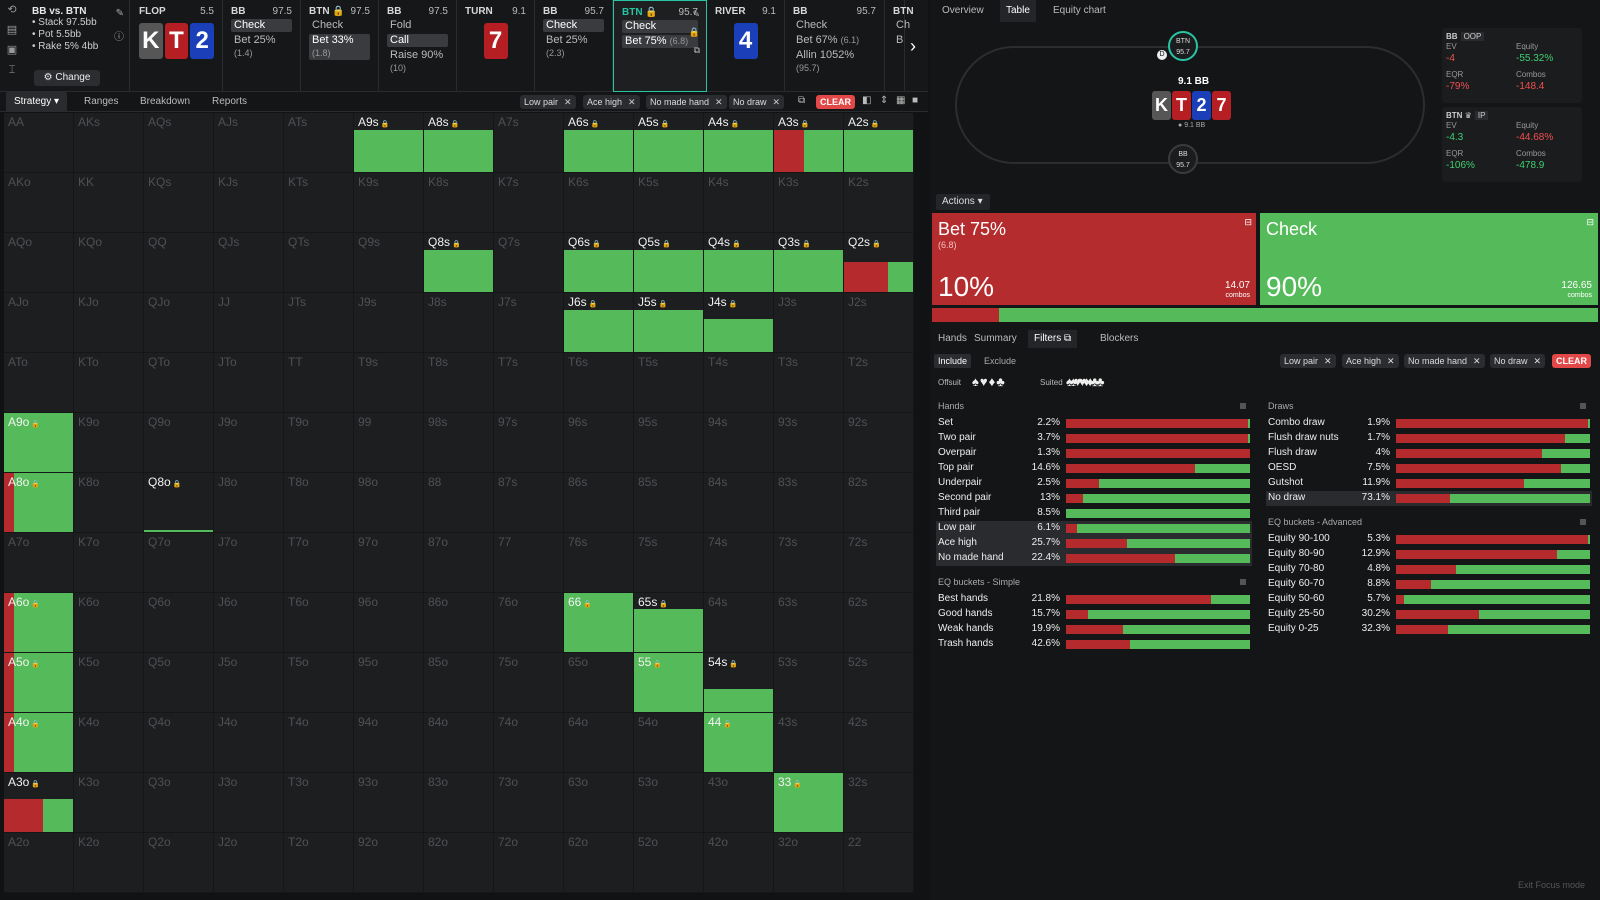 The image size is (1600, 900). I want to click on hand-cell: 54s 🔒, so click(739, 683).